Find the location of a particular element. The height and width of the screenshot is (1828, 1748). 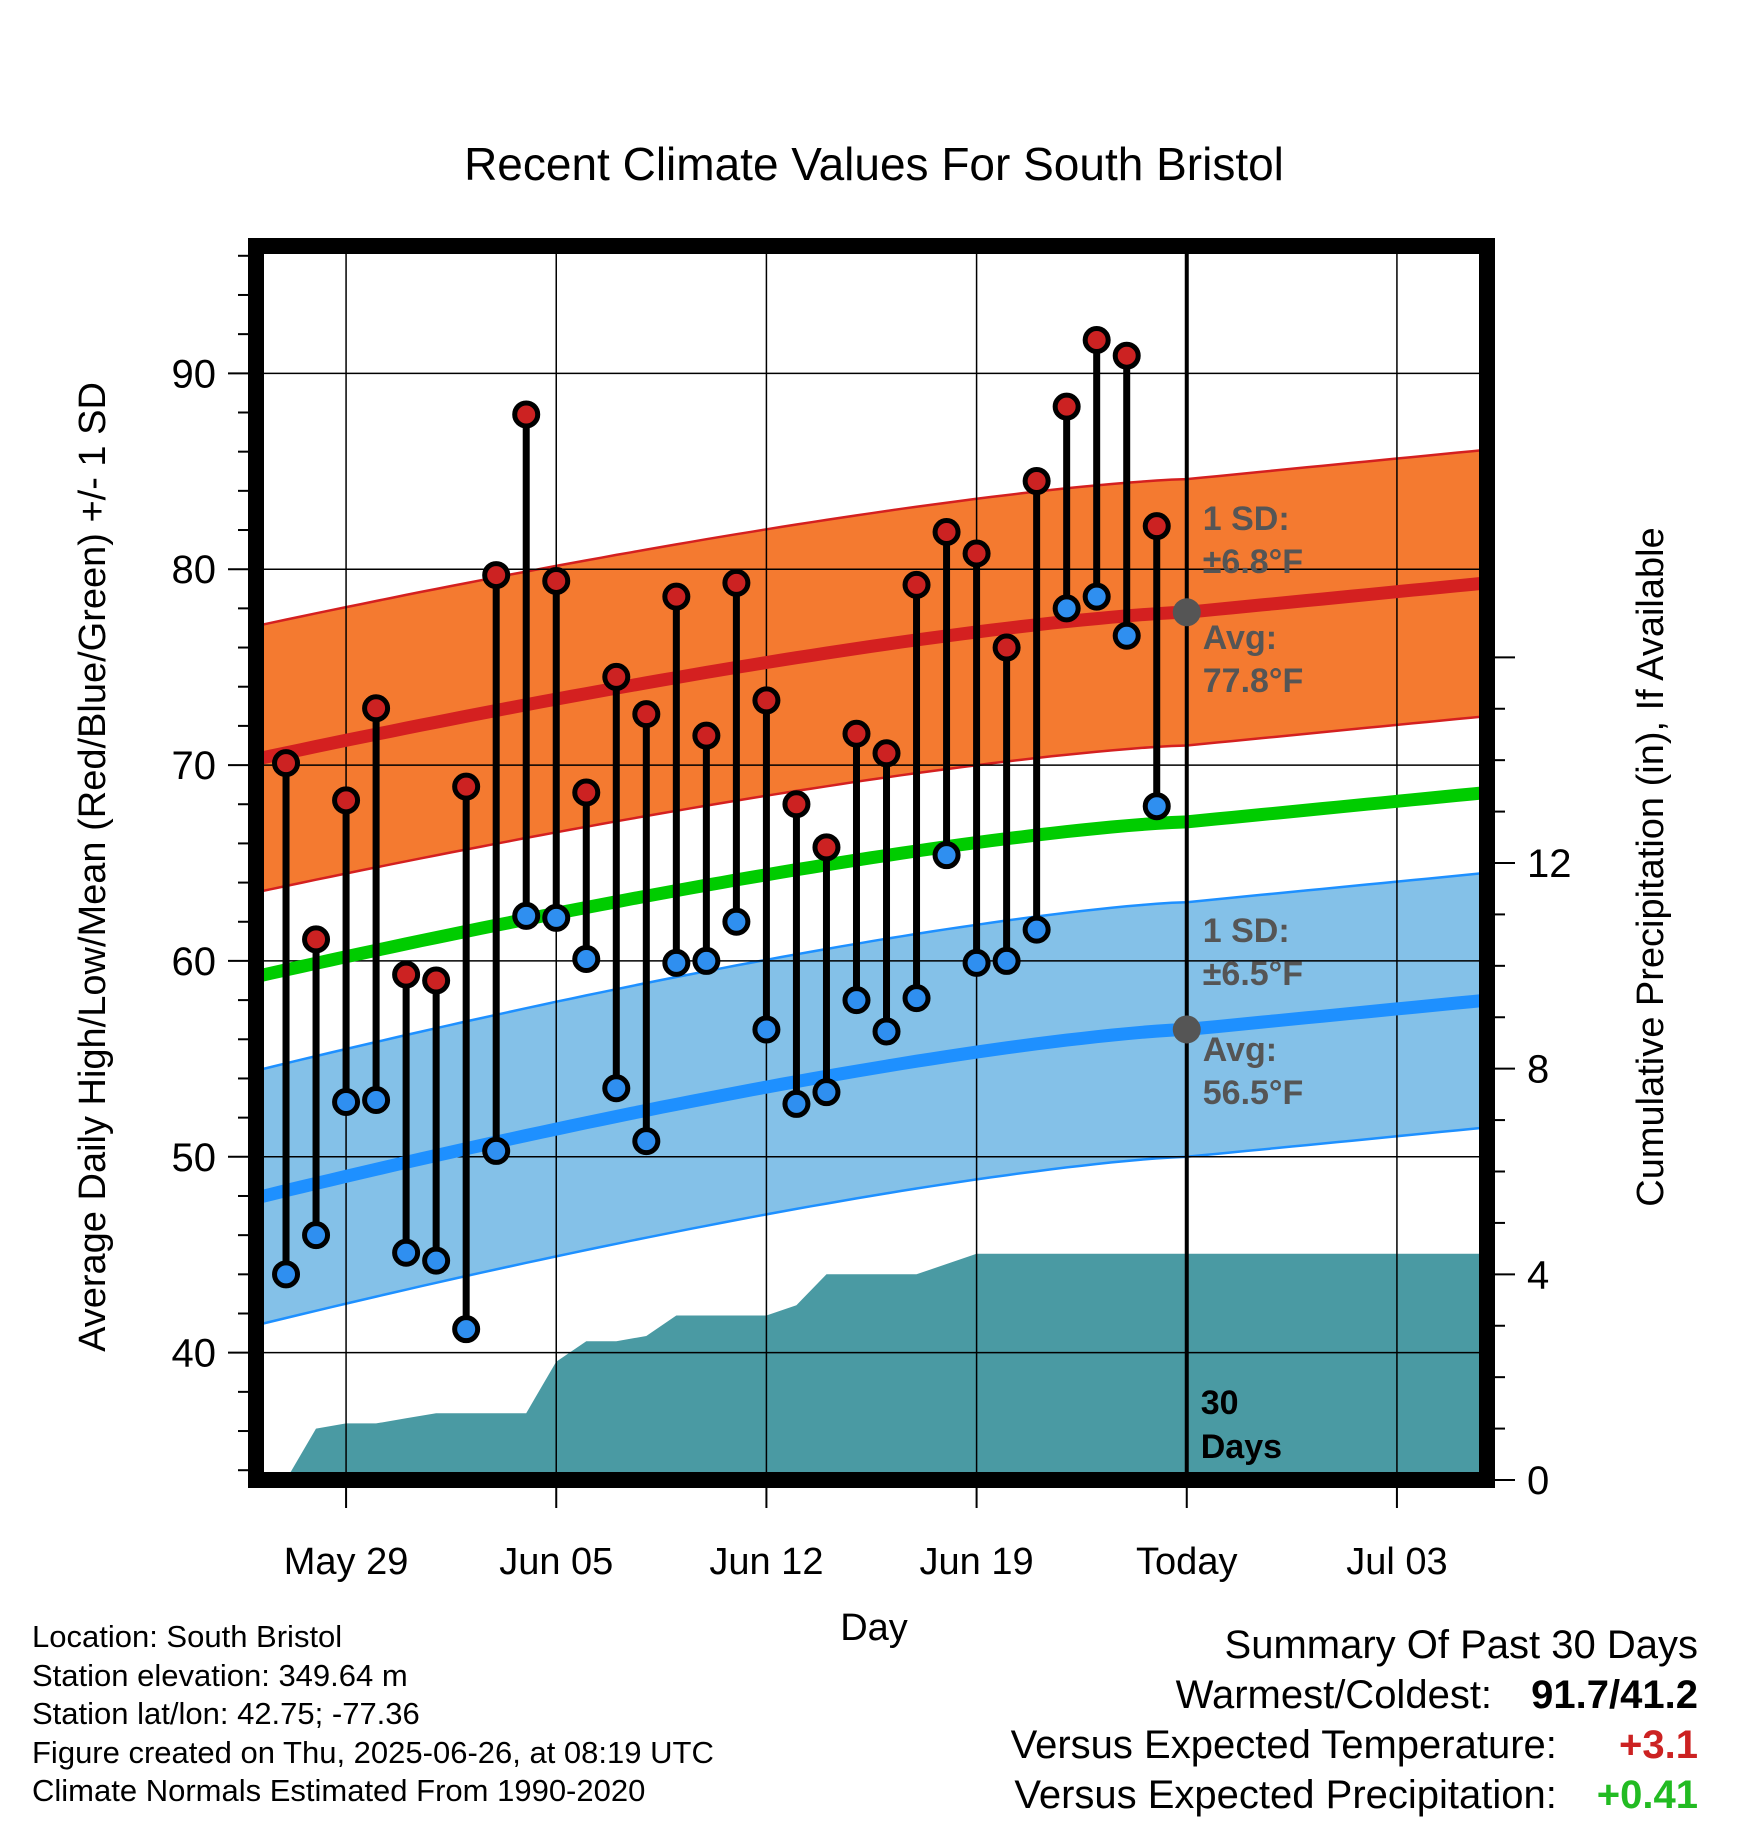

days-count-label: 30 is located at coordinates (1220, 1403).